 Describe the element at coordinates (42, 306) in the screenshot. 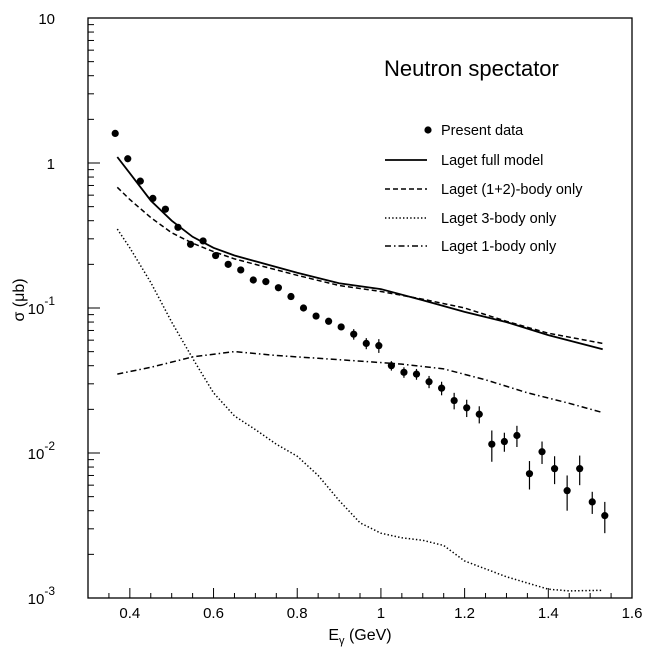

I see `y-tick-label: 10⁻¹` at that location.